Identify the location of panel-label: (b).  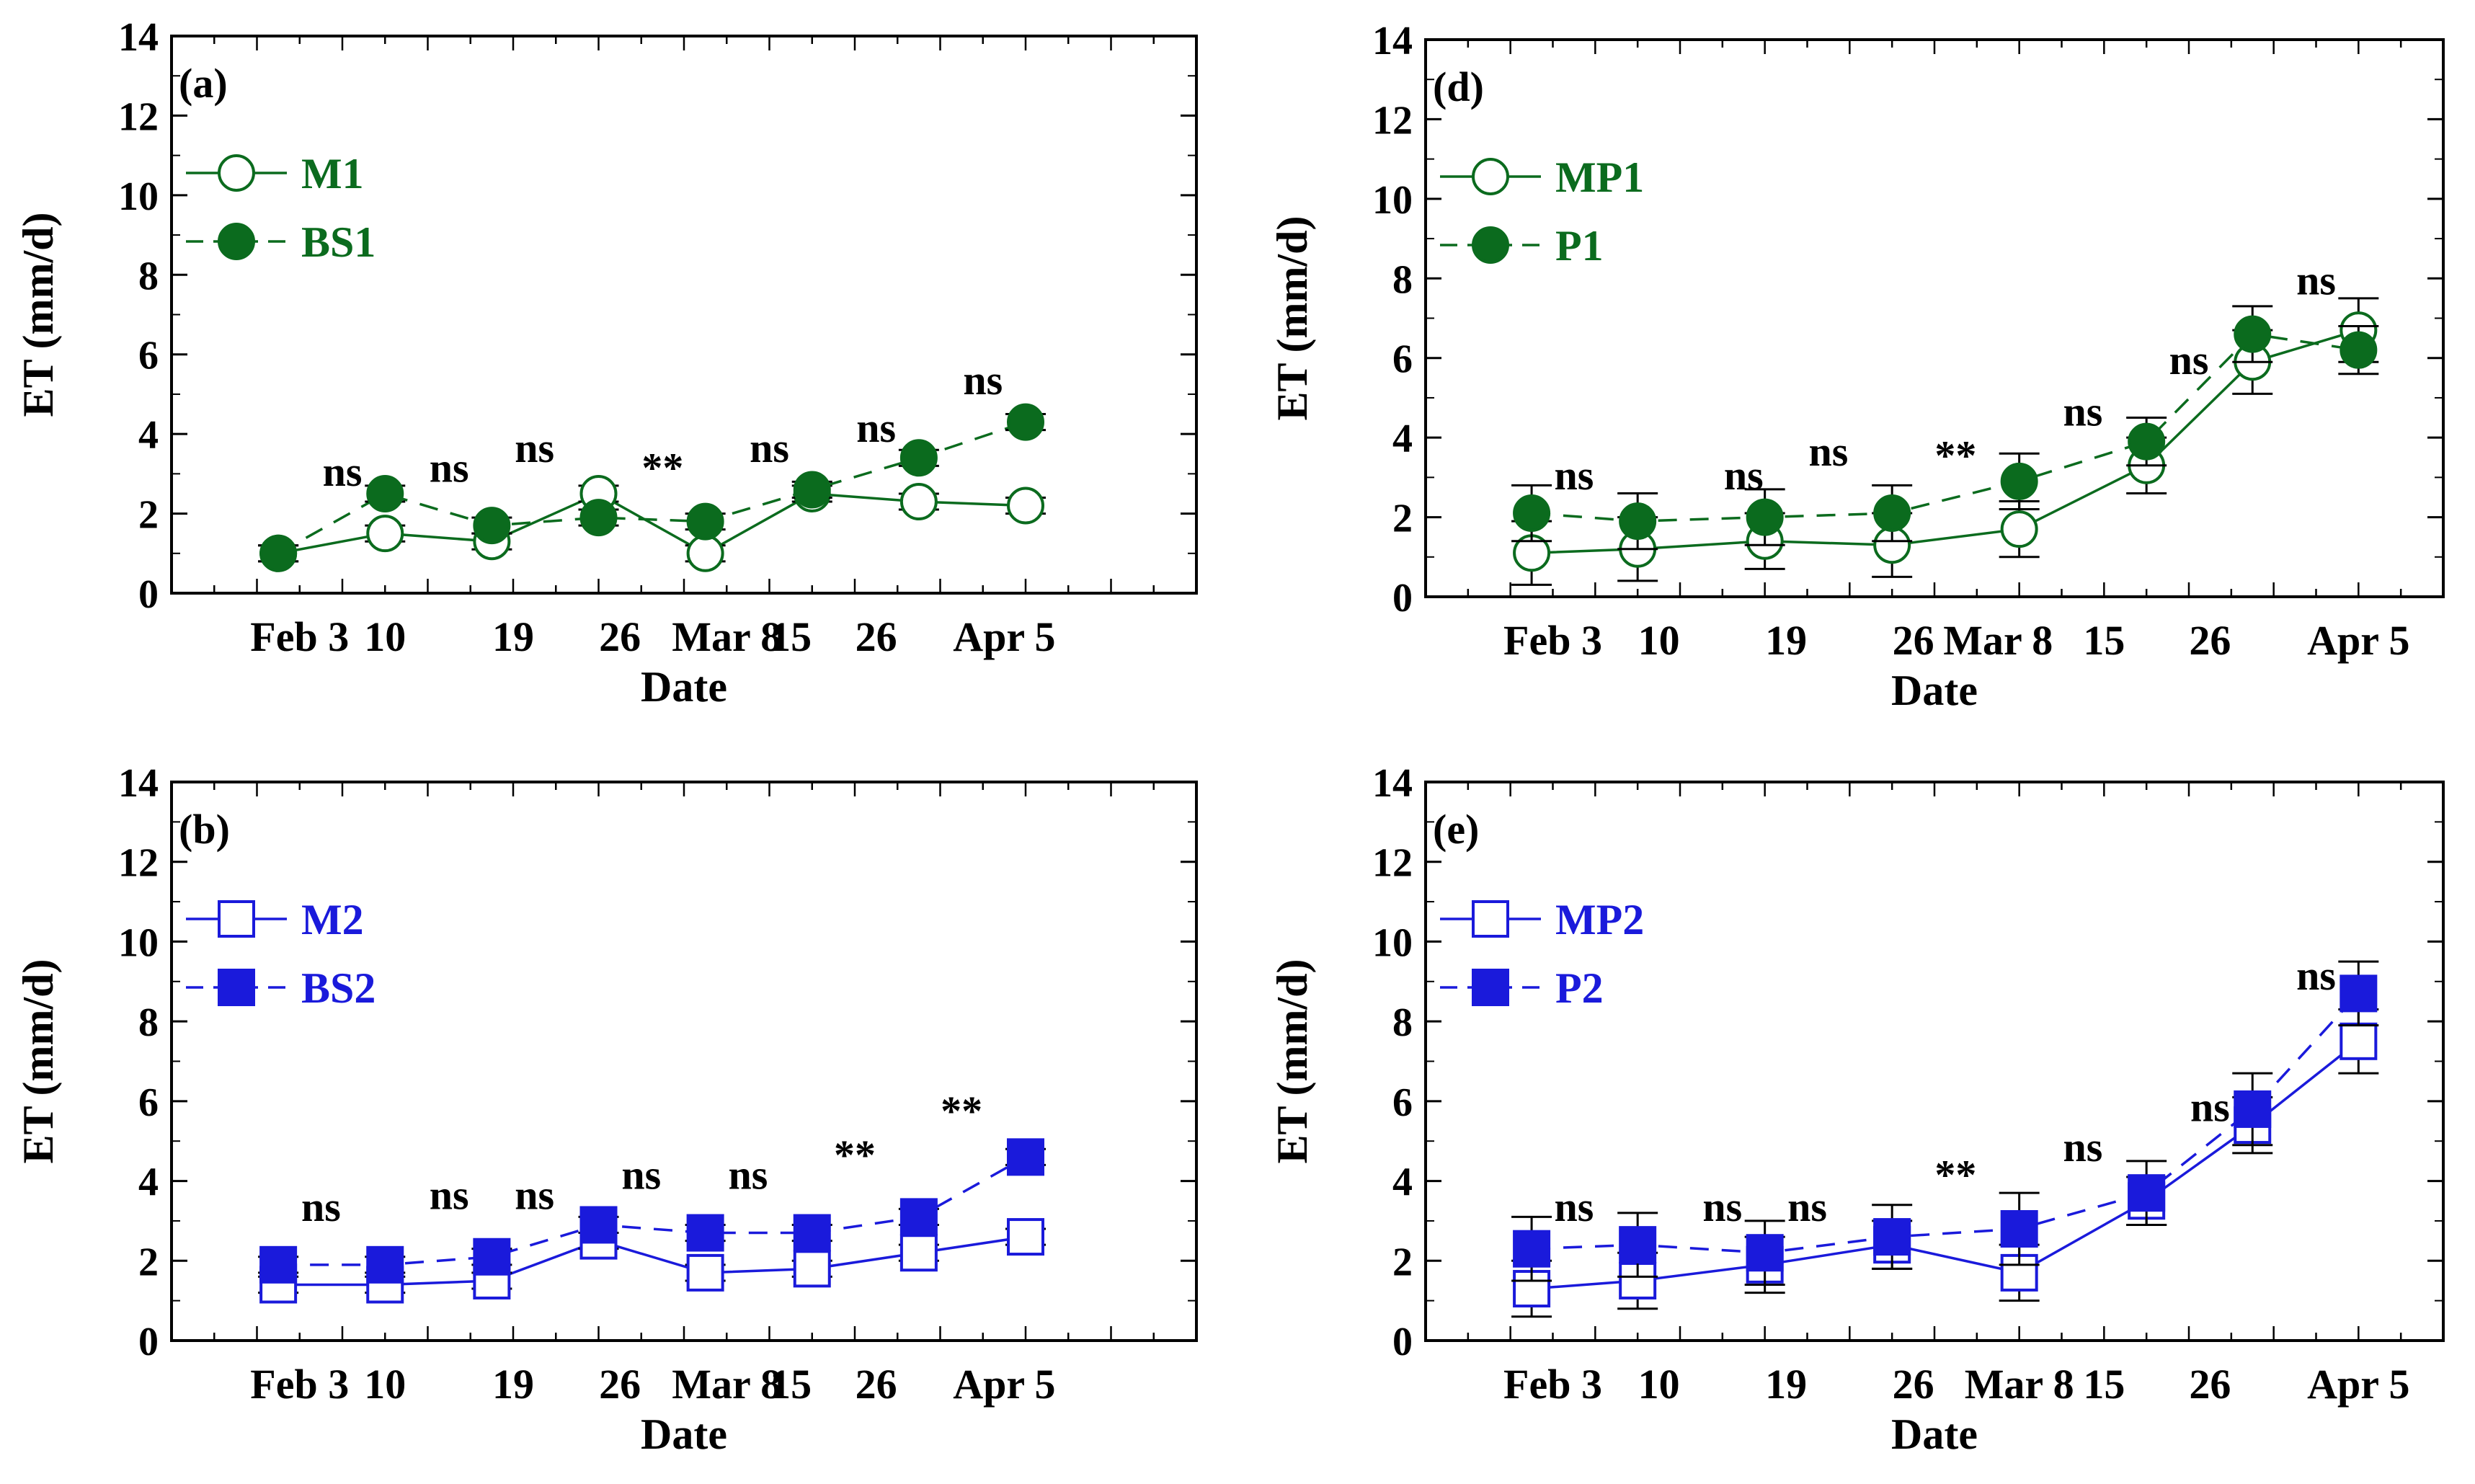
(204, 829).